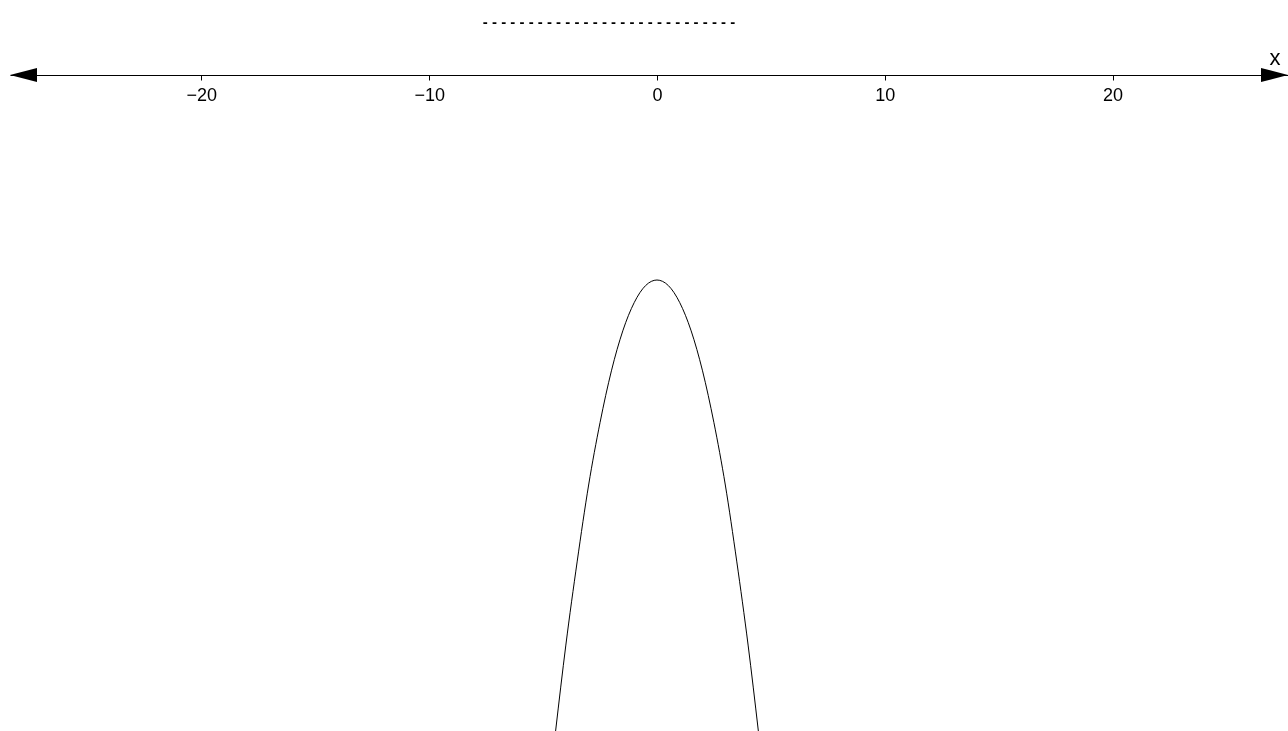  Describe the element at coordinates (657, 94) in the screenshot. I see `x-tick-label: 0` at that location.